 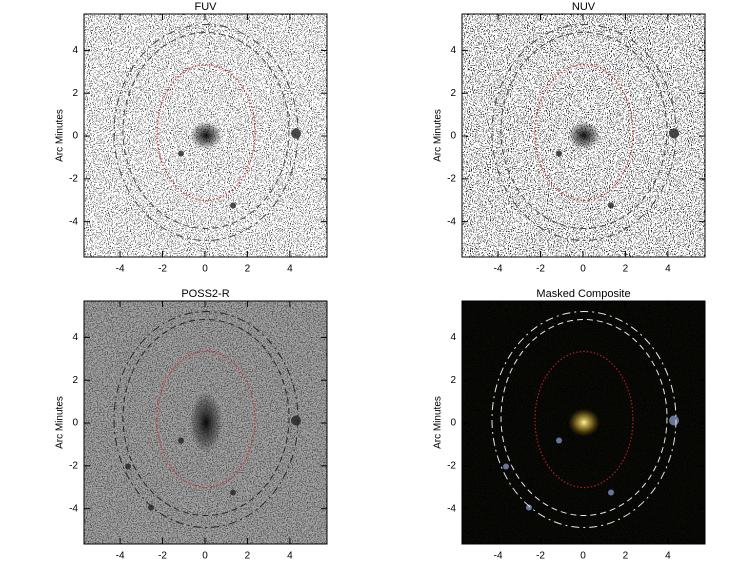 What do you see at coordinates (584, 7) in the screenshot?
I see `panel-title: NUV` at bounding box center [584, 7].